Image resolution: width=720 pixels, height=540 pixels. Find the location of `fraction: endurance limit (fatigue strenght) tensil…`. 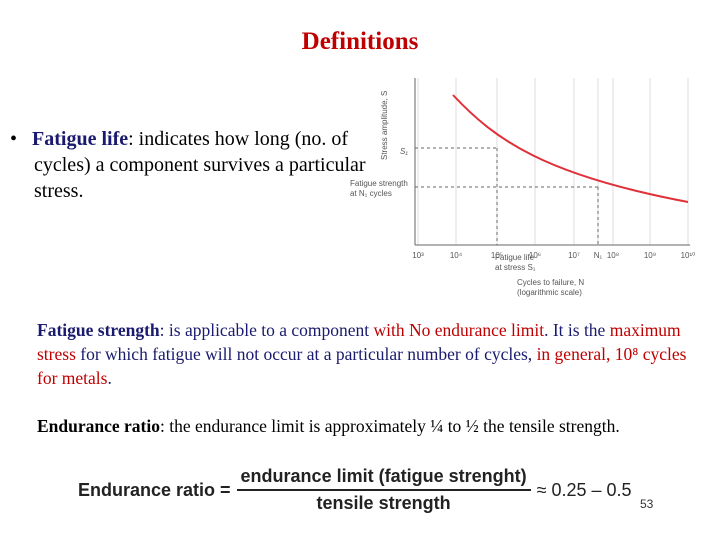

fraction: endurance limit (fatigue strenght) tensil… is located at coordinates (383, 490).